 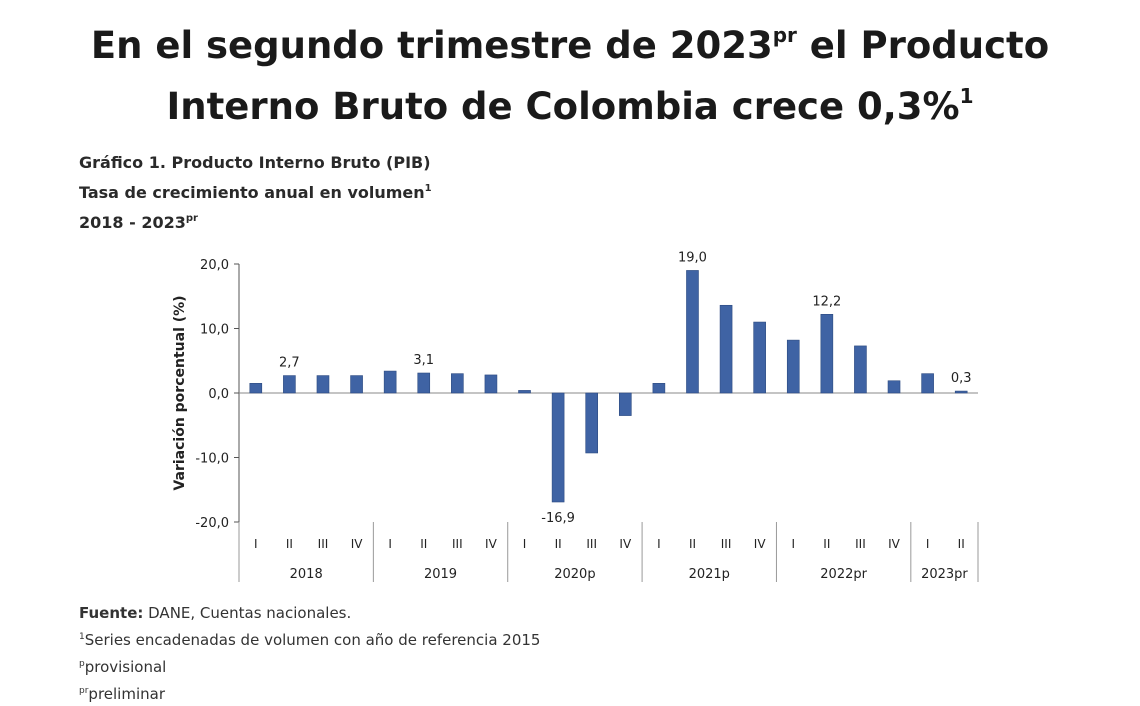 What do you see at coordinates (440, 574) in the screenshot?
I see `year-group-label: 2019` at bounding box center [440, 574].